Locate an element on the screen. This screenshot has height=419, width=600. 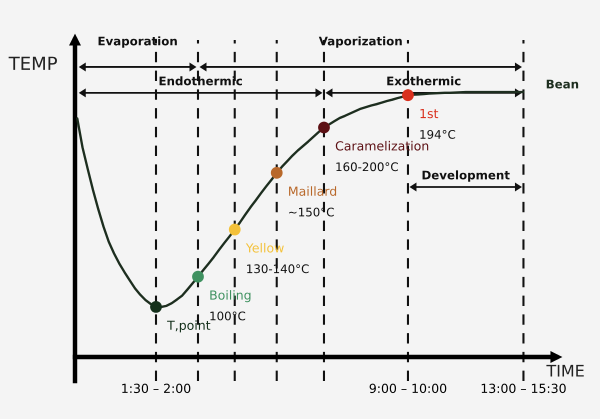
text: Vaporization is located at coordinates (360, 42).